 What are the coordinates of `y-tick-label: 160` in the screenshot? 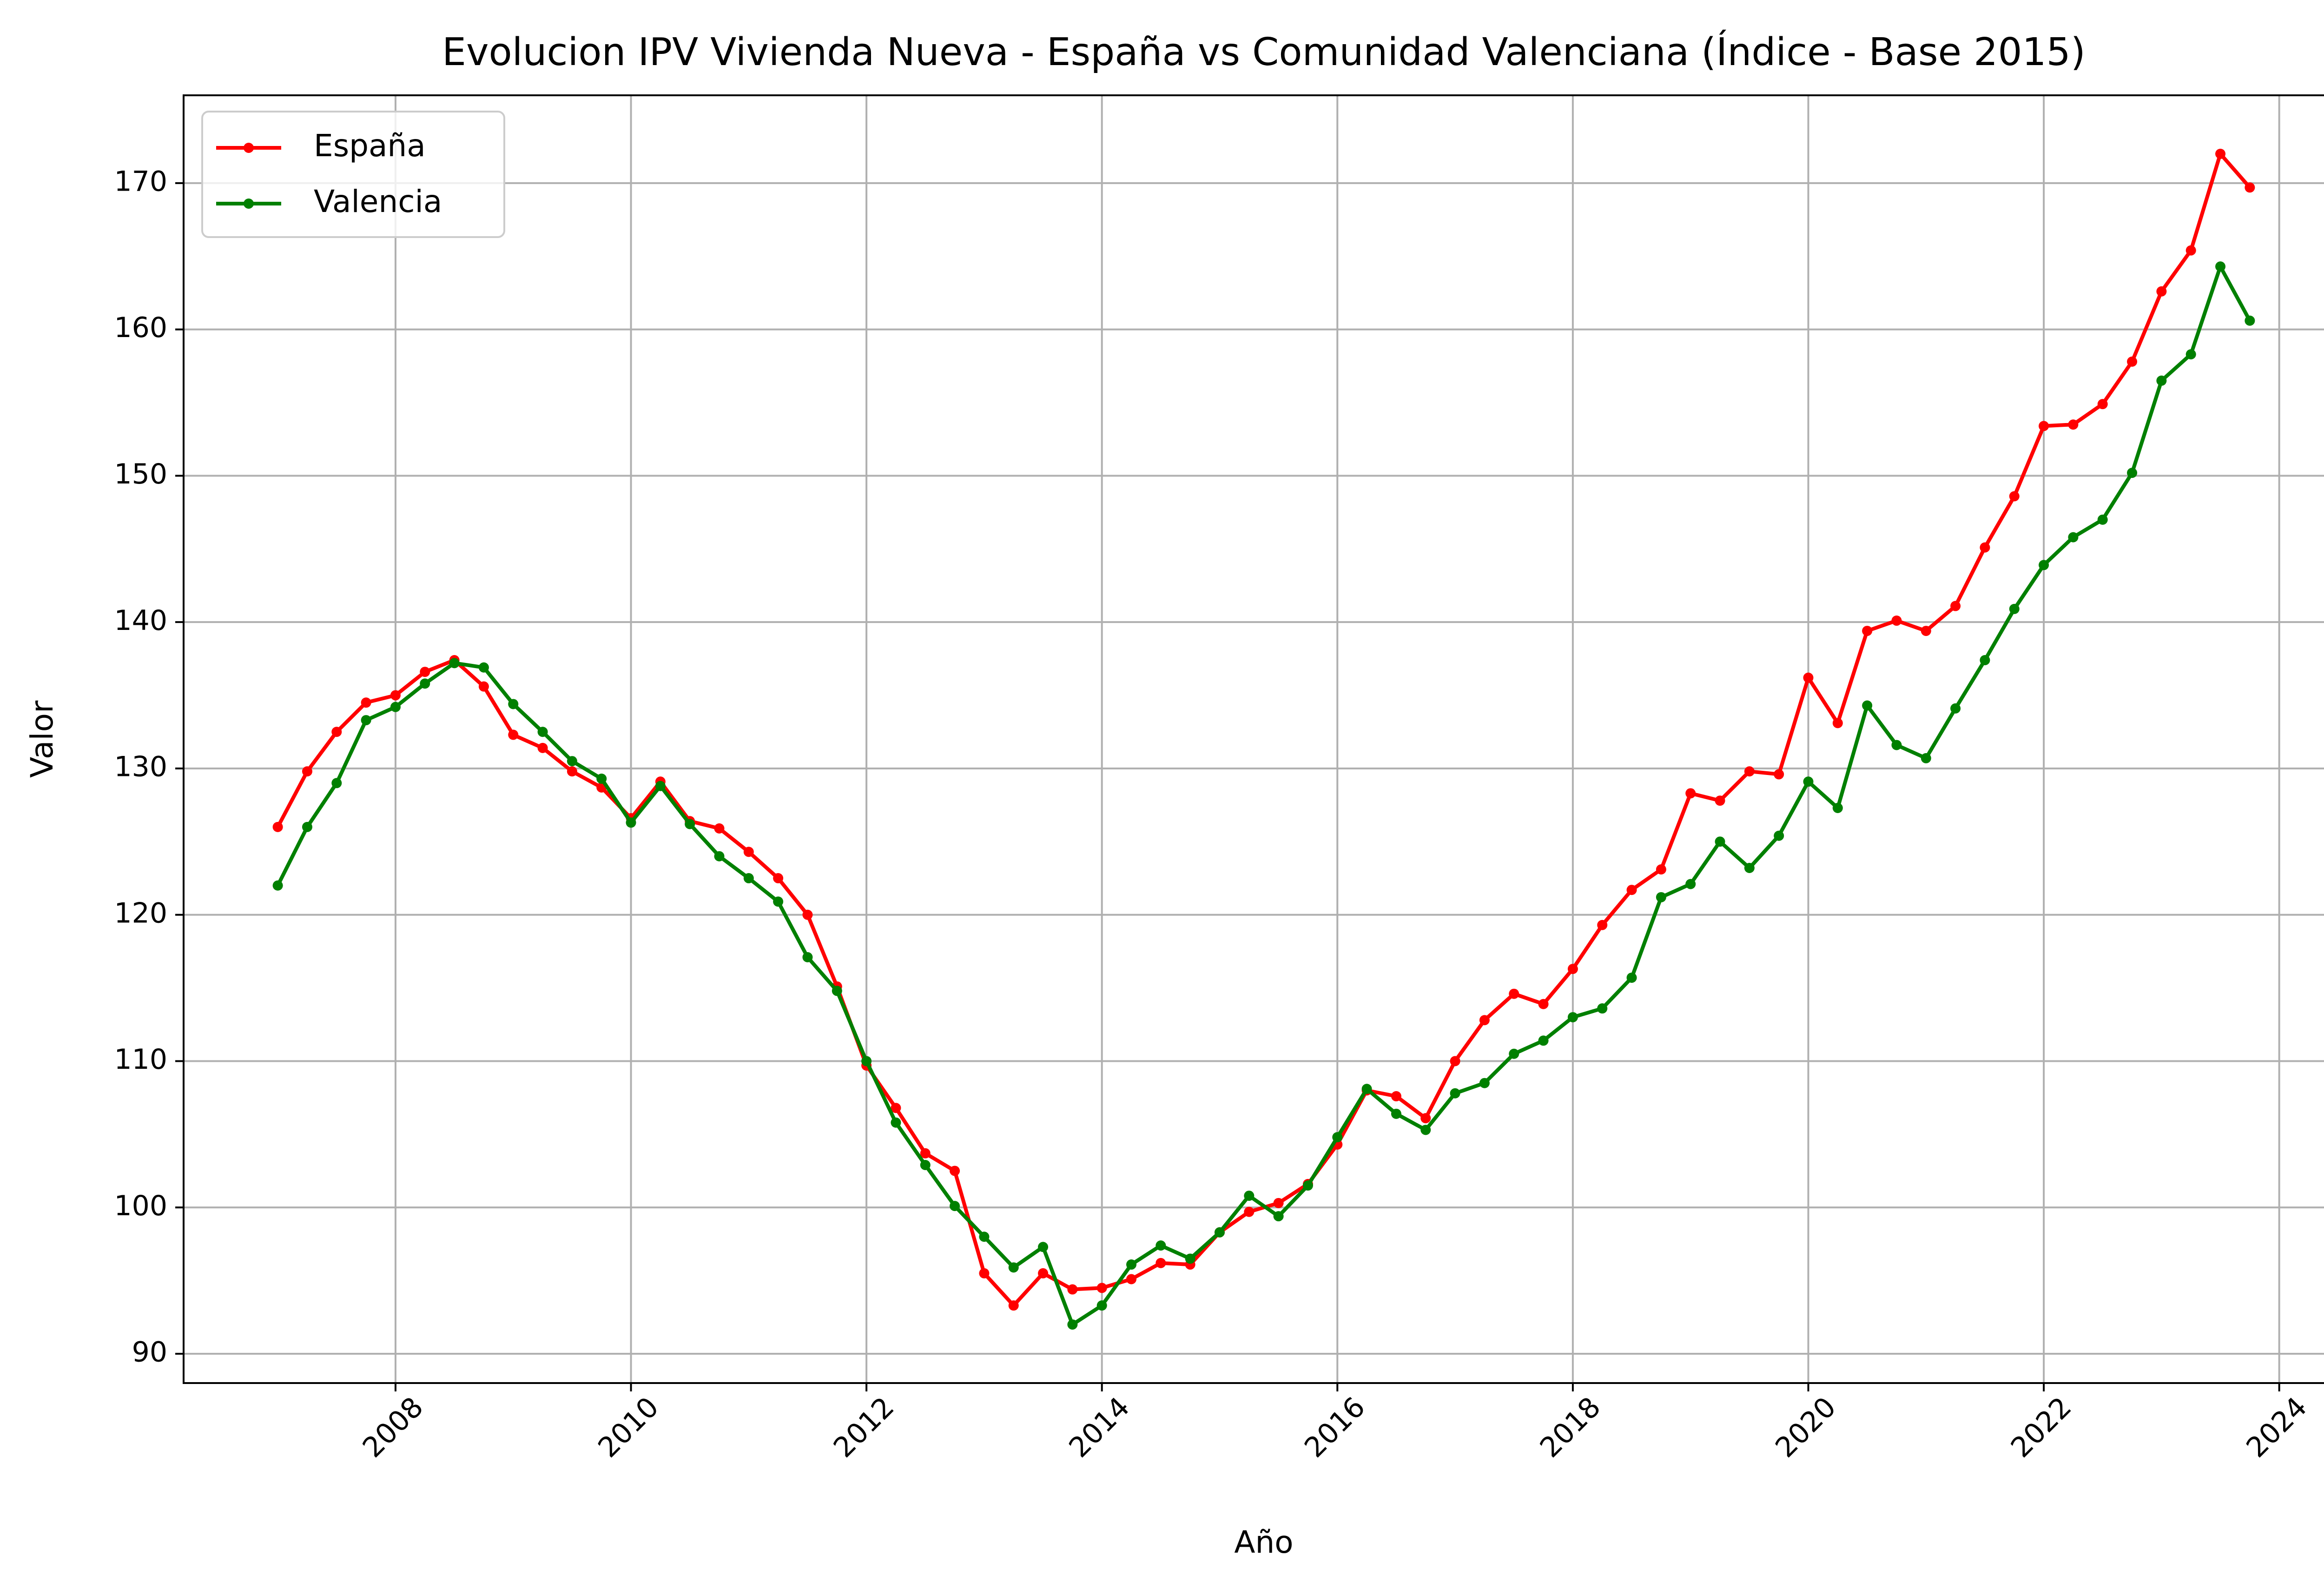 It's located at (140, 327).